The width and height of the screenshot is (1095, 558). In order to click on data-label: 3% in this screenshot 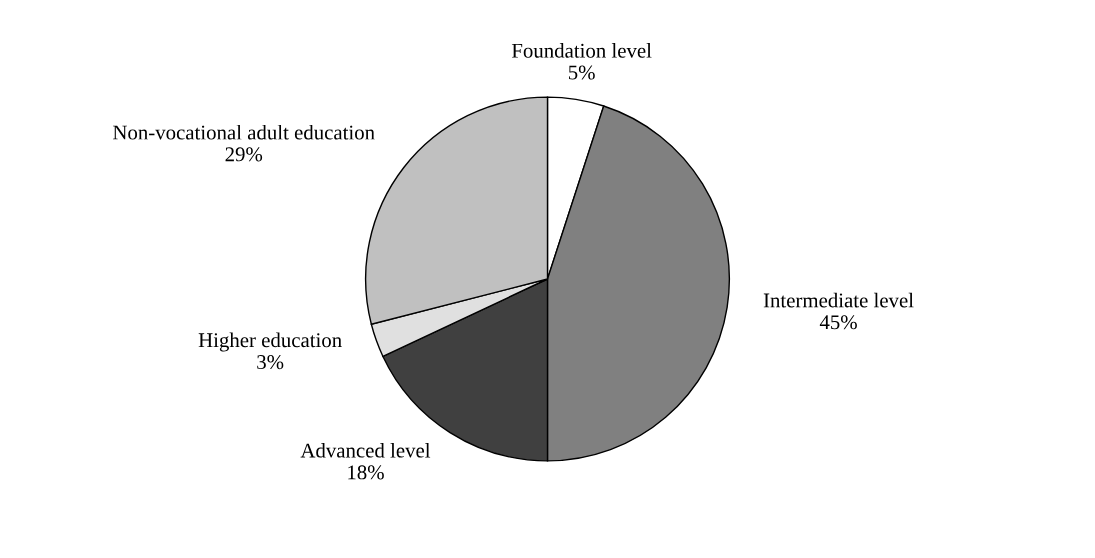, I will do `click(270, 362)`.